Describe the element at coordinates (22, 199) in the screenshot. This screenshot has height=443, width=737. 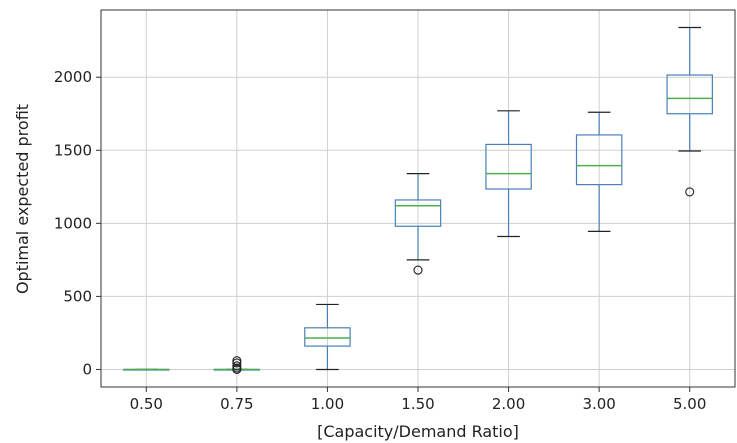
I see `y-axis-label: Optimal expected profit` at that location.